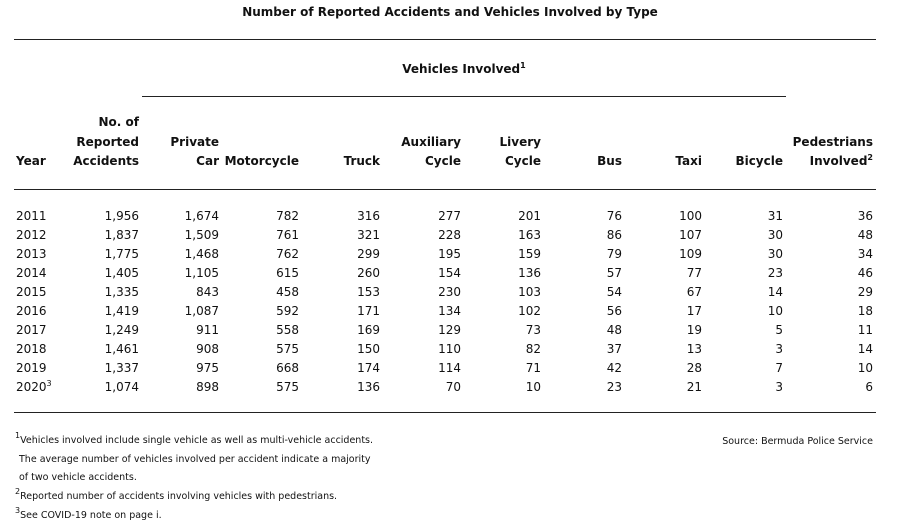 This screenshot has width=900, height=530. Describe the element at coordinates (31, 311) in the screenshot. I see `year: 2016` at that location.